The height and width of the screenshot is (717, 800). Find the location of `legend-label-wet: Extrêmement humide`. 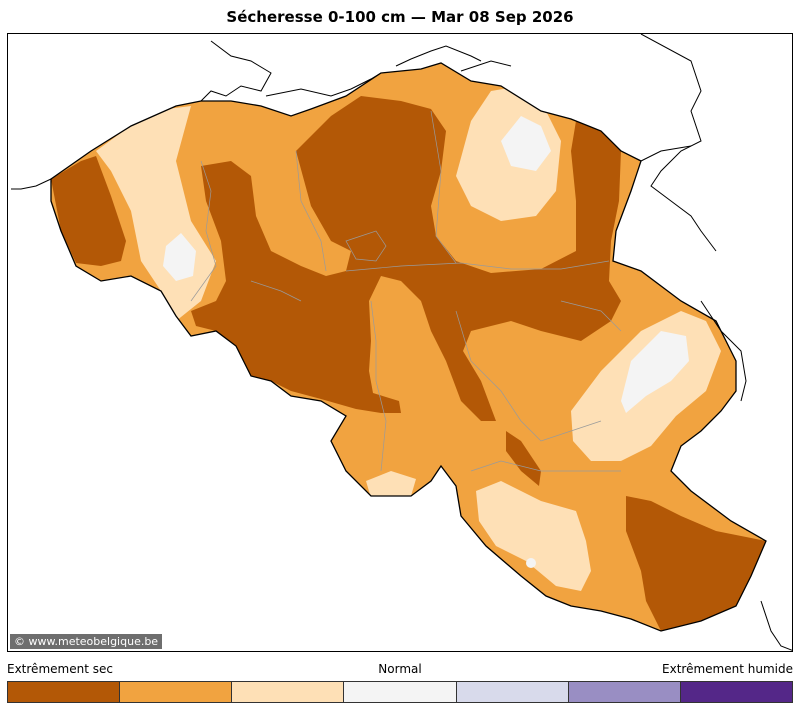

legend-label-wet: Extrêmement humide is located at coordinates (727, 669).